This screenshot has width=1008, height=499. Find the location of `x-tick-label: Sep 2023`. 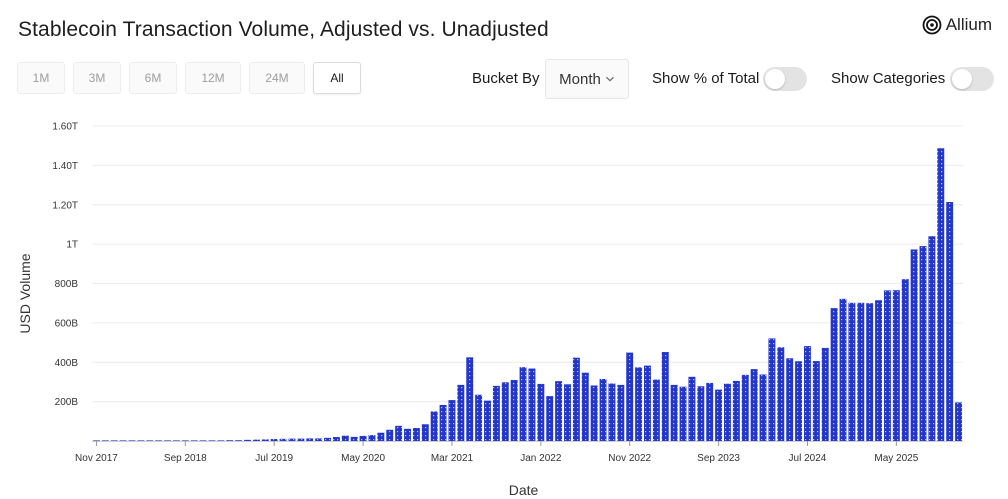

x-tick-label: Sep 2023 is located at coordinates (718, 458).